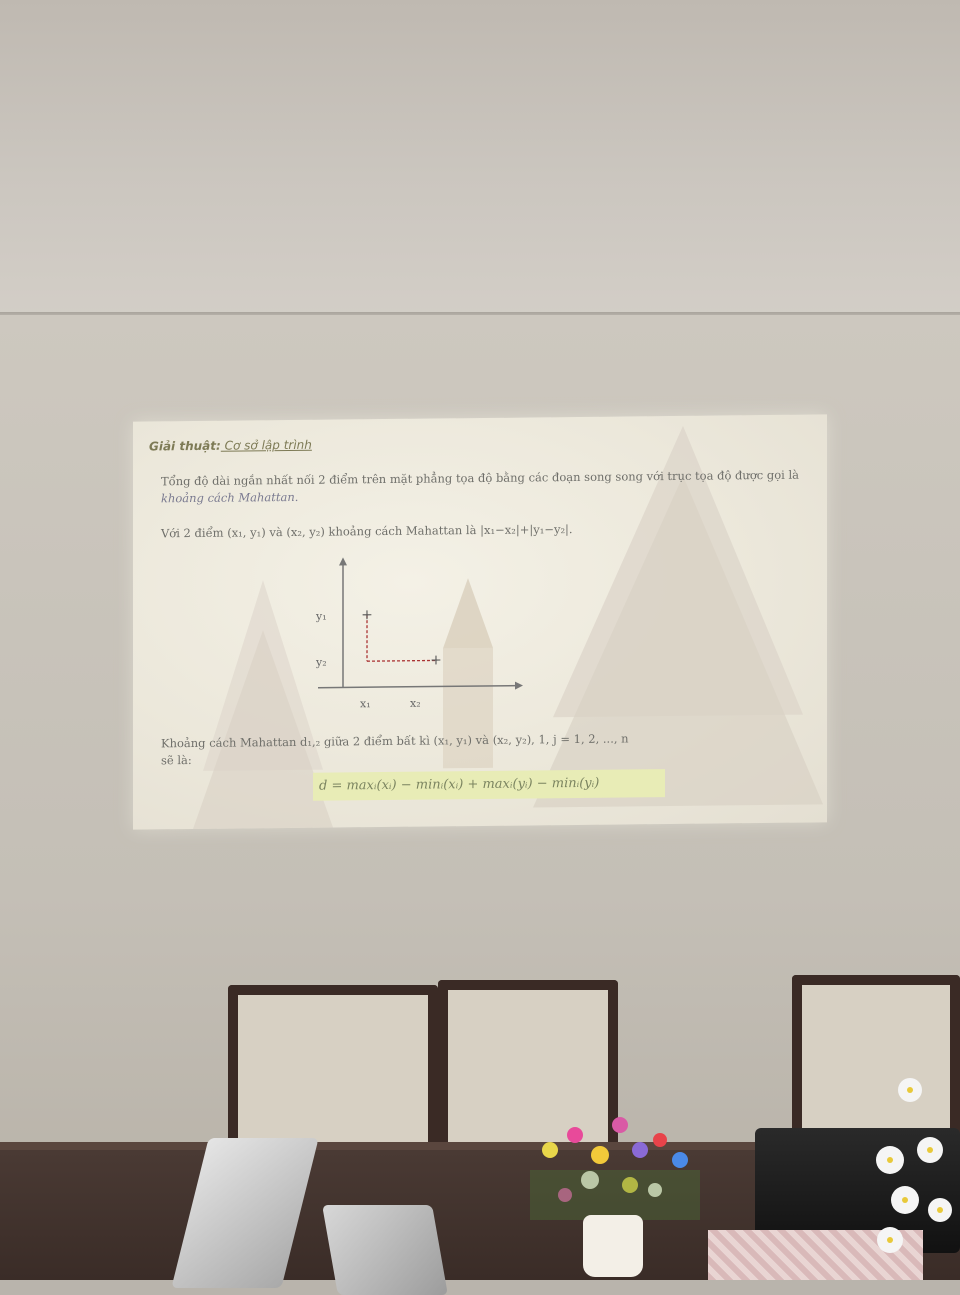 This screenshot has height=1295, width=960. Describe the element at coordinates (385, 1250) in the screenshot. I see `laptop-right` at that location.